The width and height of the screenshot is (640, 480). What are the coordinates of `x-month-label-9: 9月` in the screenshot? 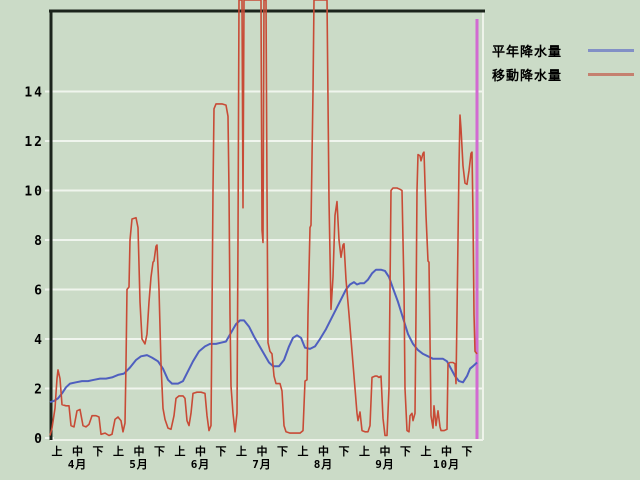 It's located at (385, 464).